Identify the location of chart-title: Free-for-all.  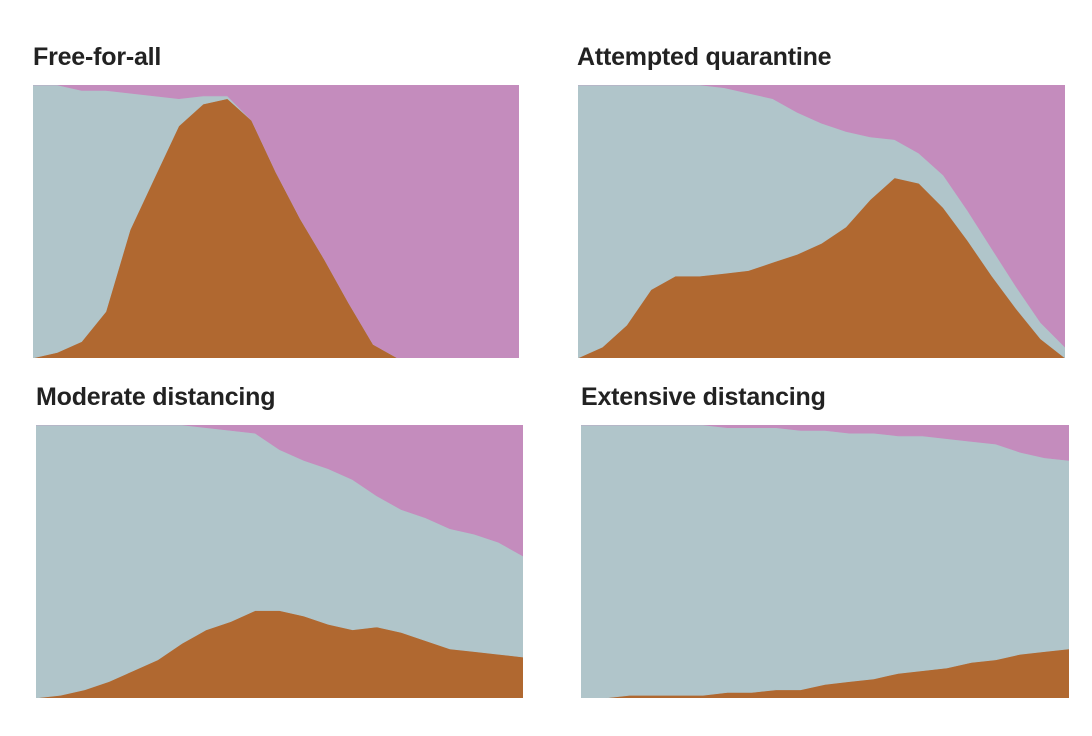
(97, 57).